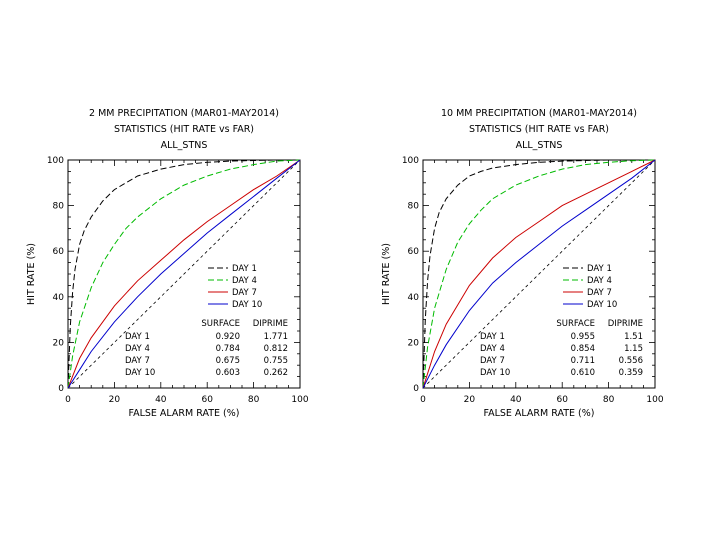 Image resolution: width=720 pixels, height=540 pixels. I want to click on chart-title: 10 MM PRECIPITATION (MAR01-MAY2014), so click(539, 113).